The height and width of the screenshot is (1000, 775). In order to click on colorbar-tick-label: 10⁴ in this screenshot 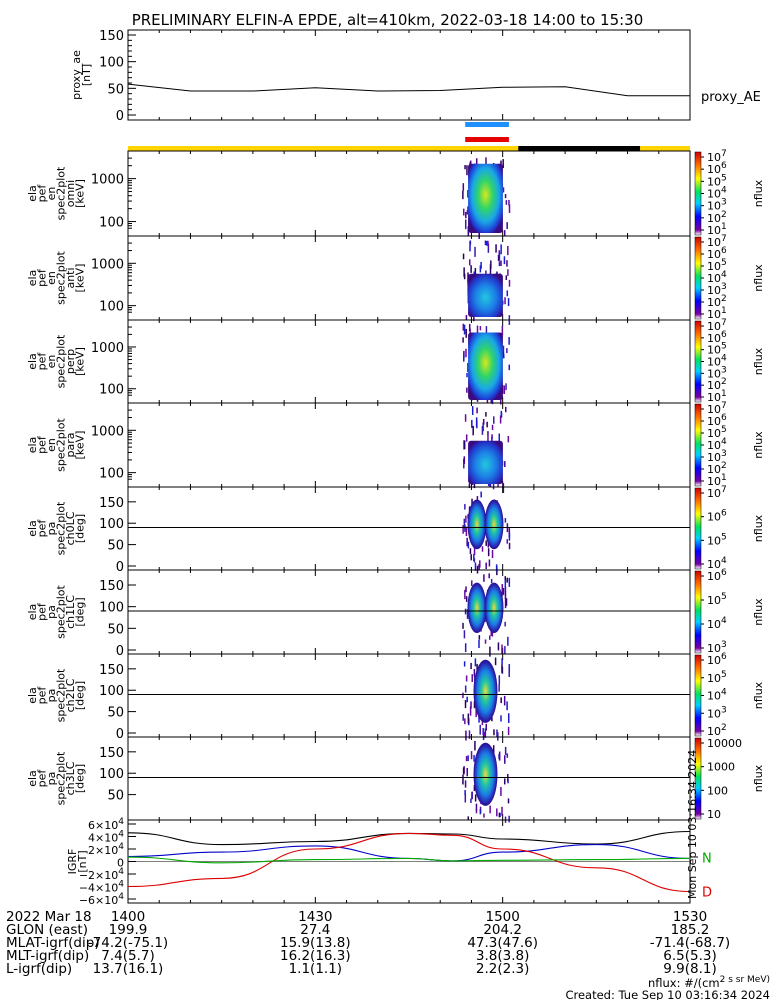, I will do `click(717, 623)`.